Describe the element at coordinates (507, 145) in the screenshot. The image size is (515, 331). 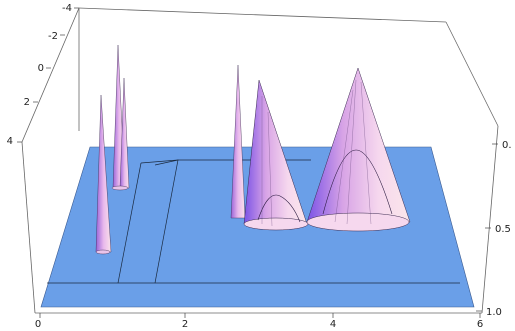
I see `z-tick-label: 0.` at that location.